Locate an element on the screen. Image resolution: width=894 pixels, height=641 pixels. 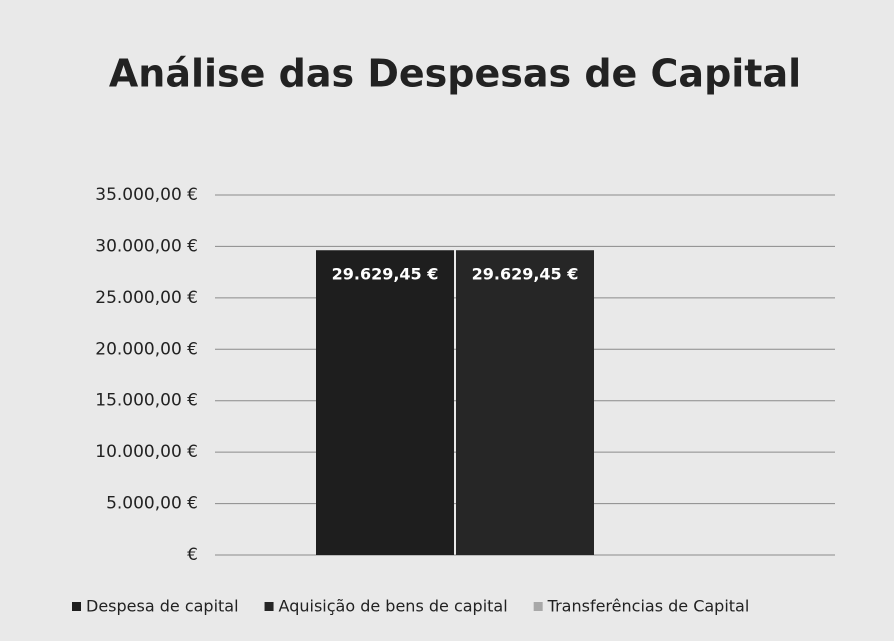
y-tick-label: 5.000,00 € is located at coordinates (152, 504).